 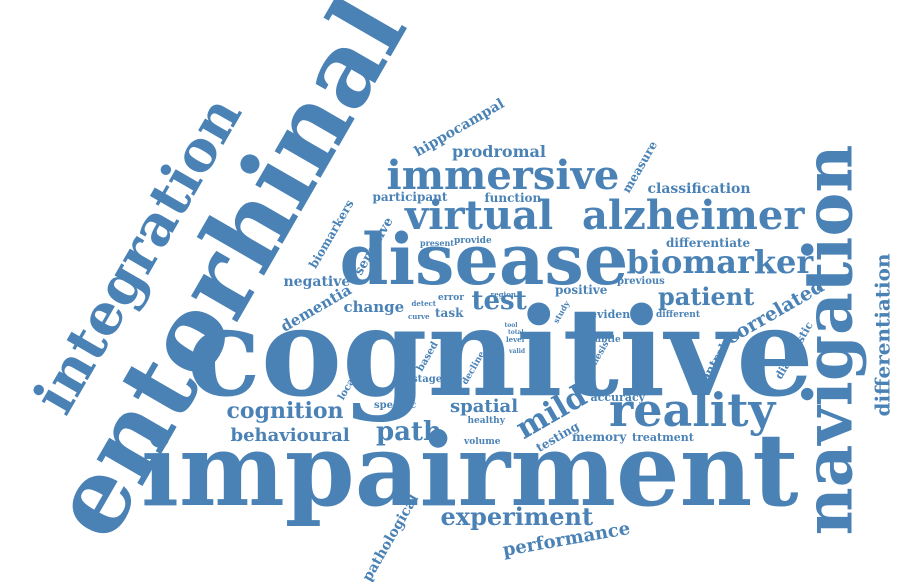 What do you see at coordinates (473, 240) in the screenshot?
I see `word-provide: provide` at bounding box center [473, 240].